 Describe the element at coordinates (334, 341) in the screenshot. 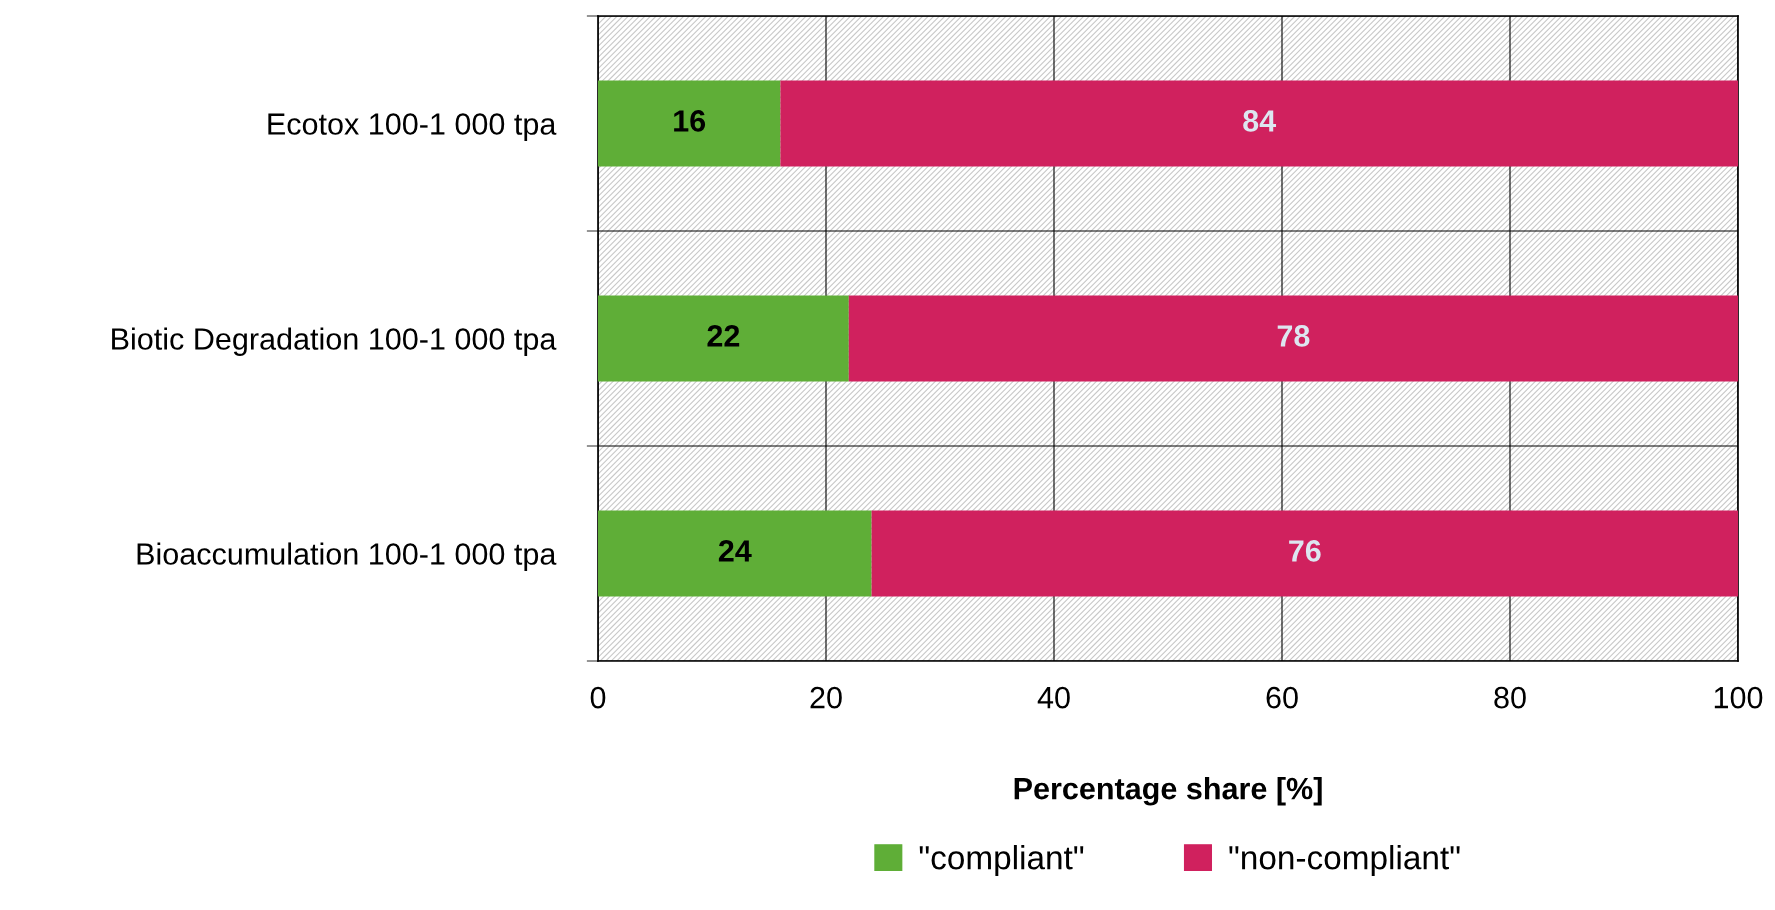

I see `y-tick-label: Biotic Degradation 100-1 000 tpa` at that location.